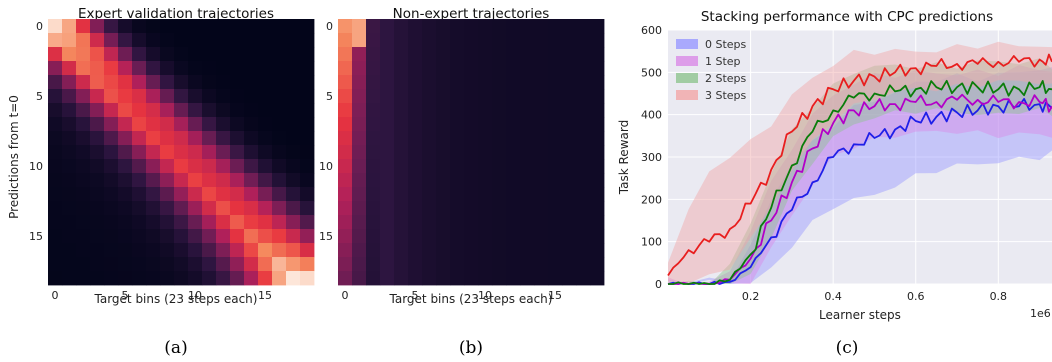 The width and height of the screenshot is (1052, 362). I want to click on x-tick-label: 0, so click(55, 295).